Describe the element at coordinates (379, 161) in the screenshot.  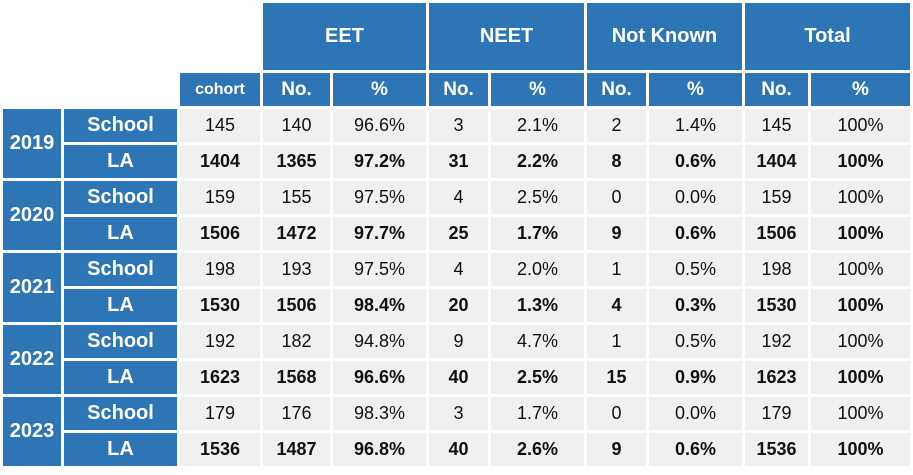
I see `cell-eet-pct: 97.2%` at that location.